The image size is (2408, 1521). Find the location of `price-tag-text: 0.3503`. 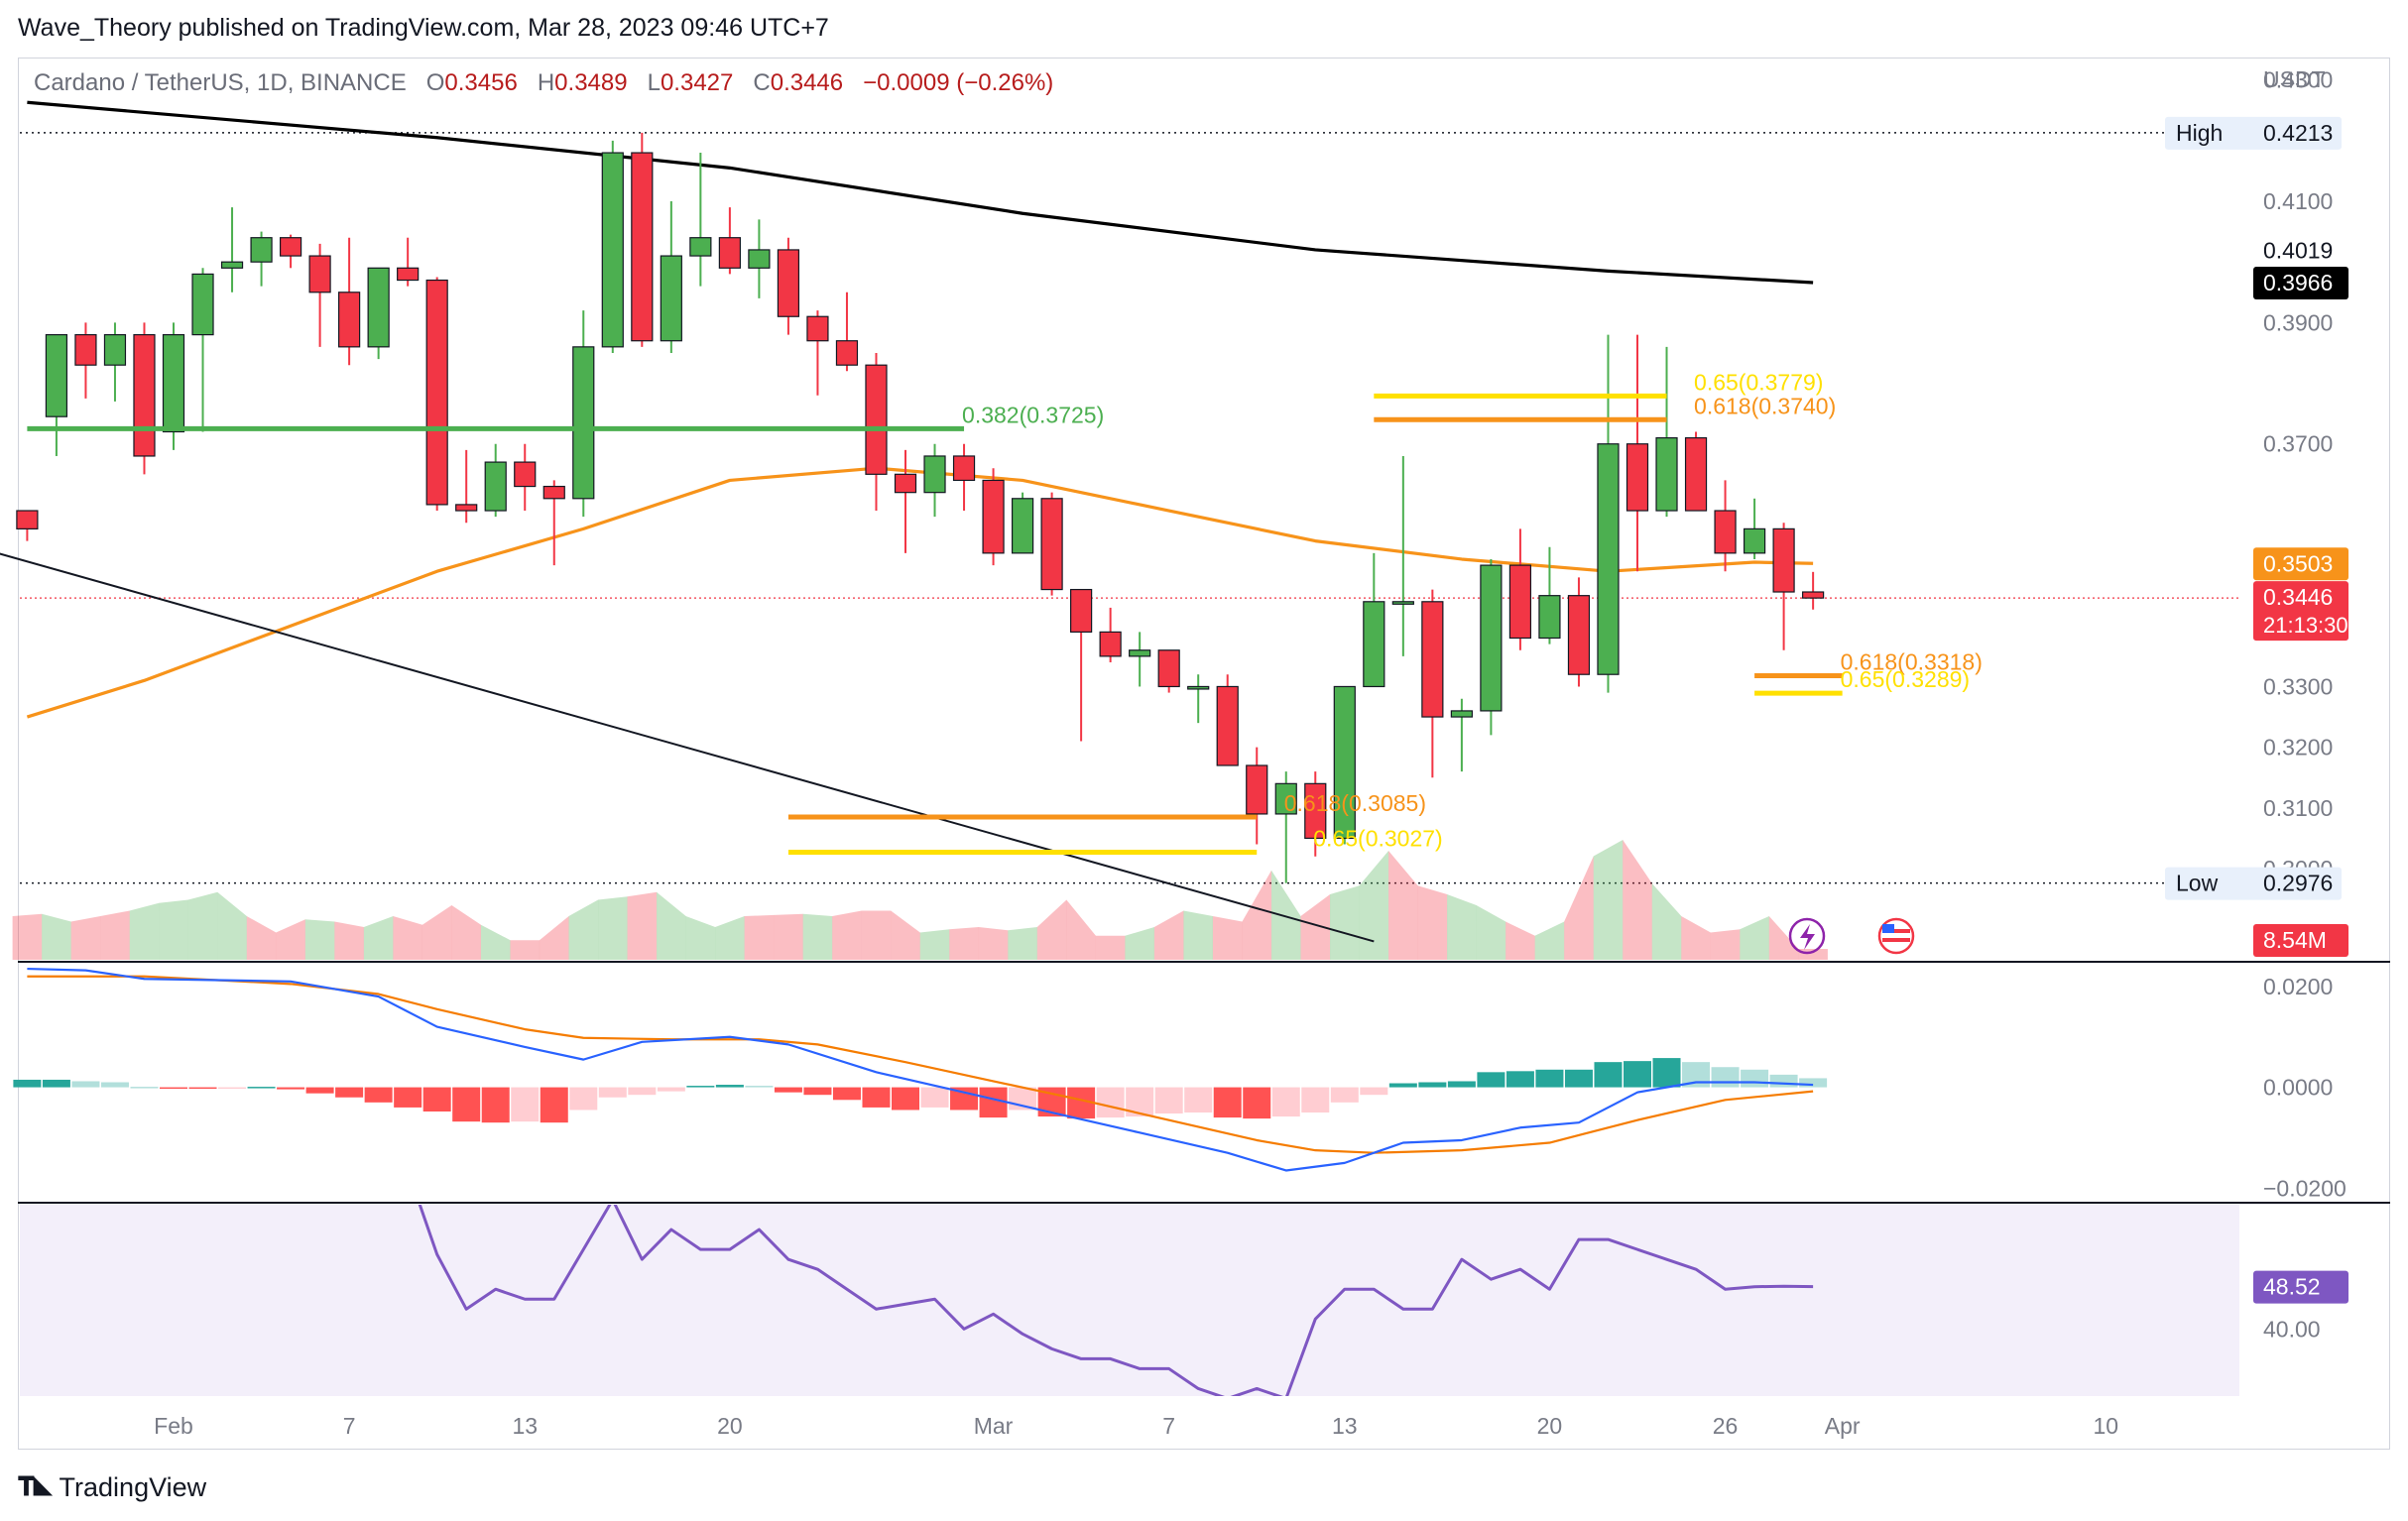

price-tag-text: 0.3503 is located at coordinates (2298, 563).